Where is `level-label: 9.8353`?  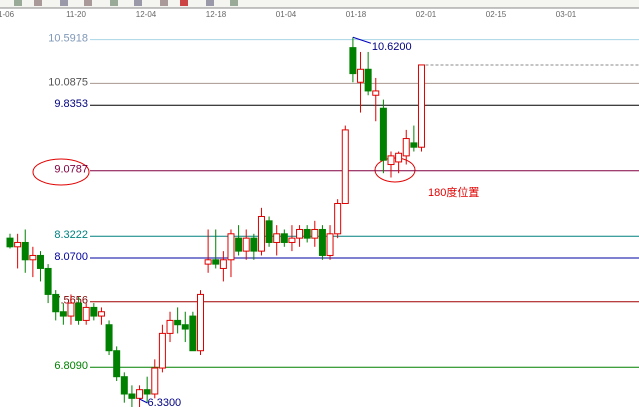
level-label: 9.8353 is located at coordinates (71, 104).